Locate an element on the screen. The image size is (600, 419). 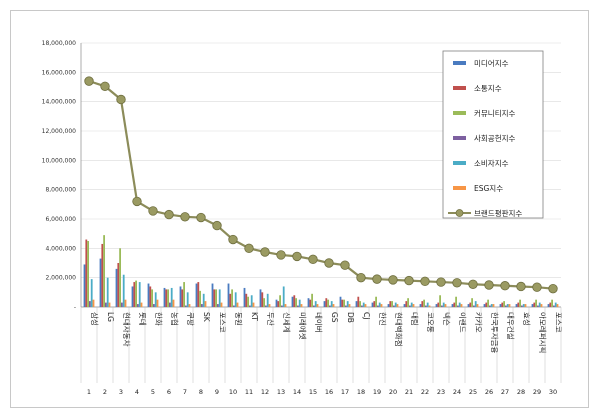
category-label: 동원 is located at coordinates (238, 319).